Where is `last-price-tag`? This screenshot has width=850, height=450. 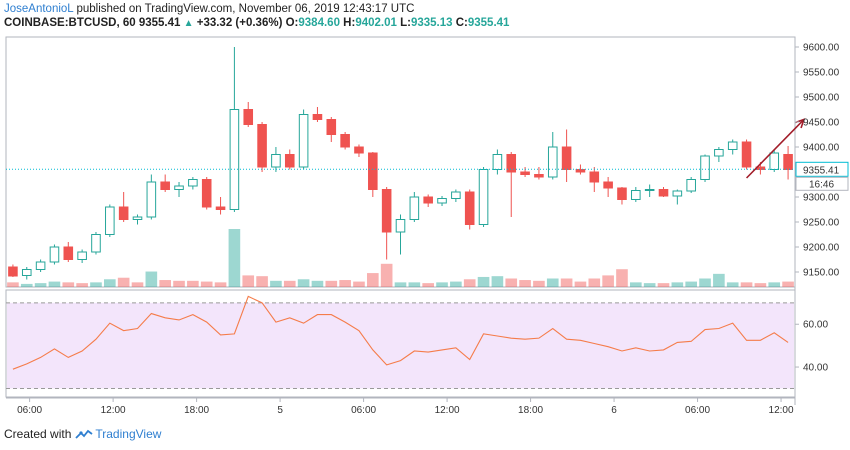
last-price-tag is located at coordinates (822, 169).